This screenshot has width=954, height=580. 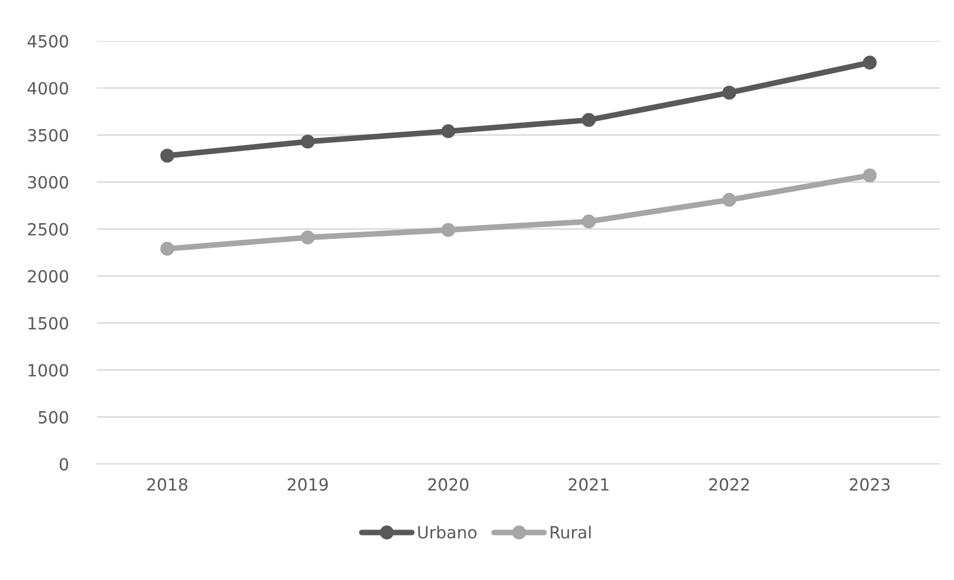 I want to click on x-tick-label: 2022, so click(x=729, y=484).